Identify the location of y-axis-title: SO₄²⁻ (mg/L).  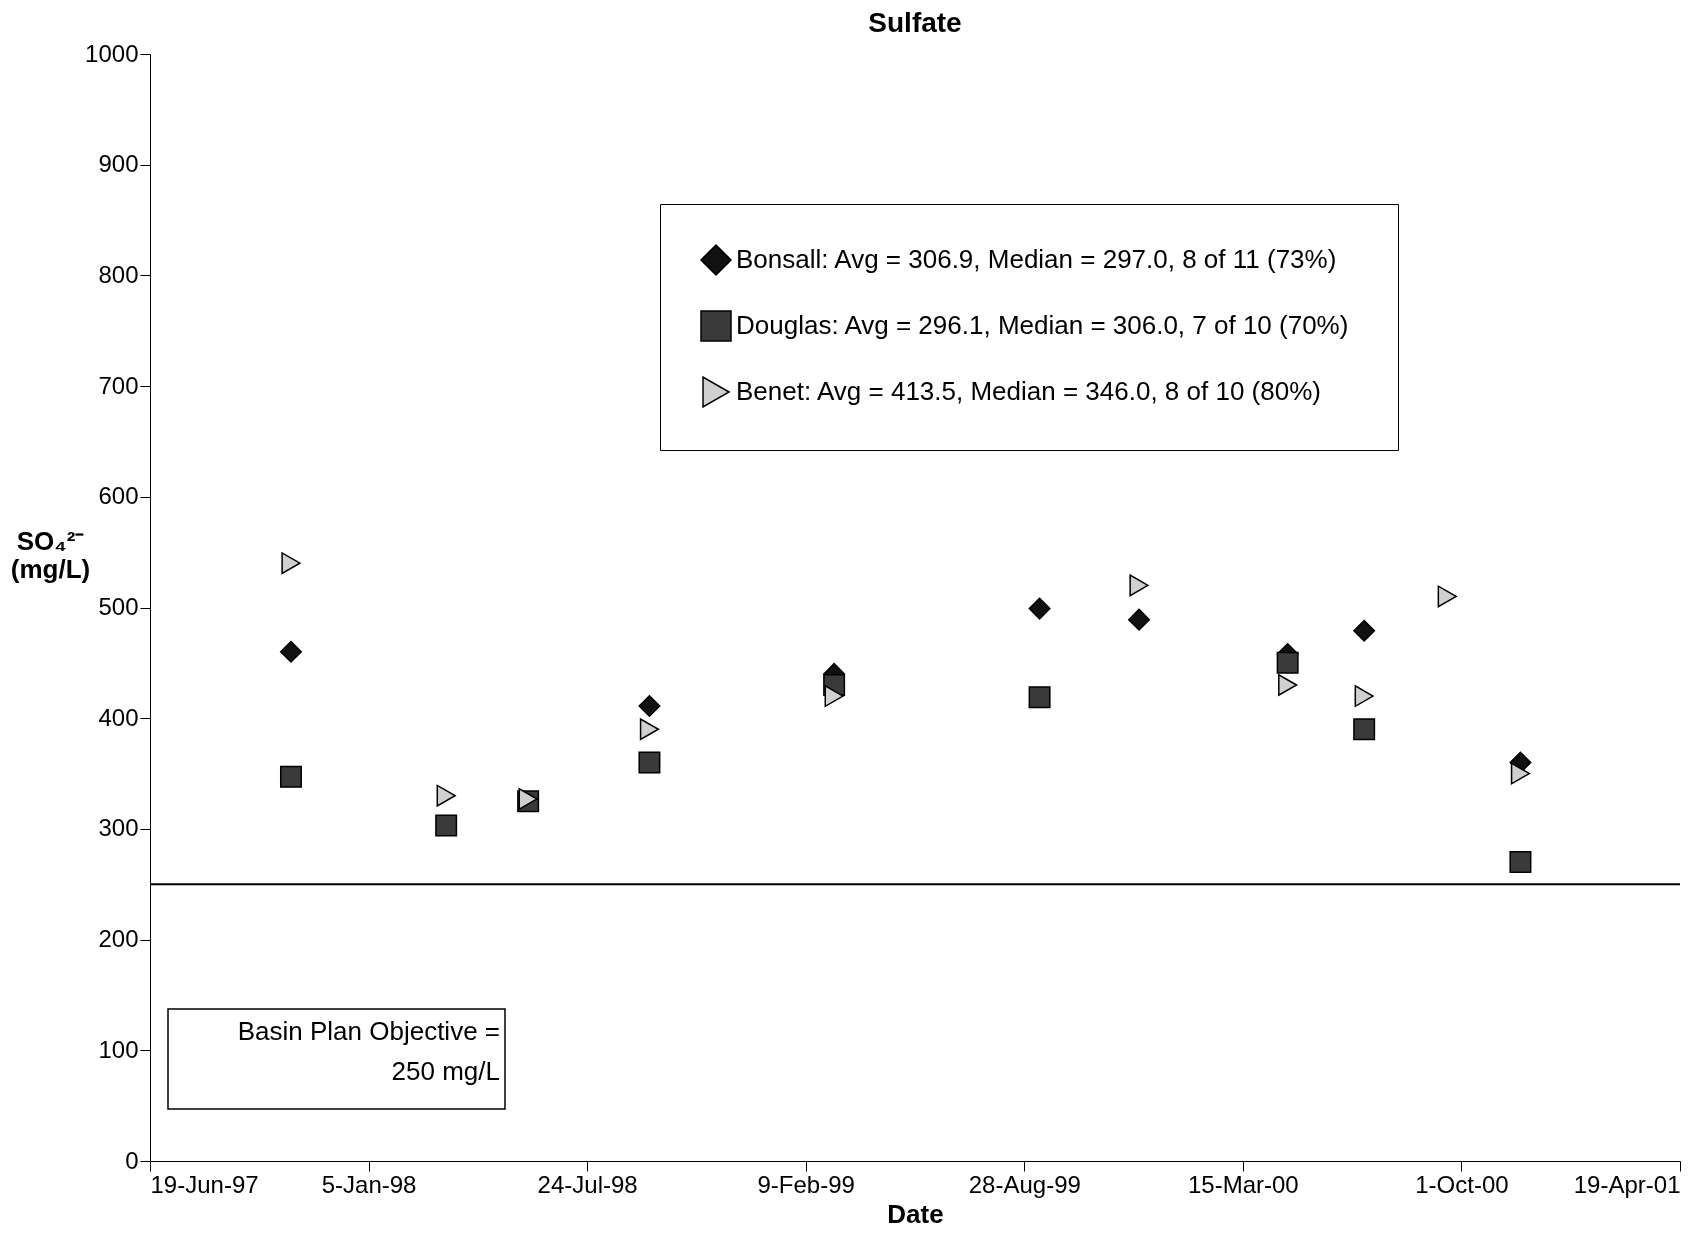
(50, 554).